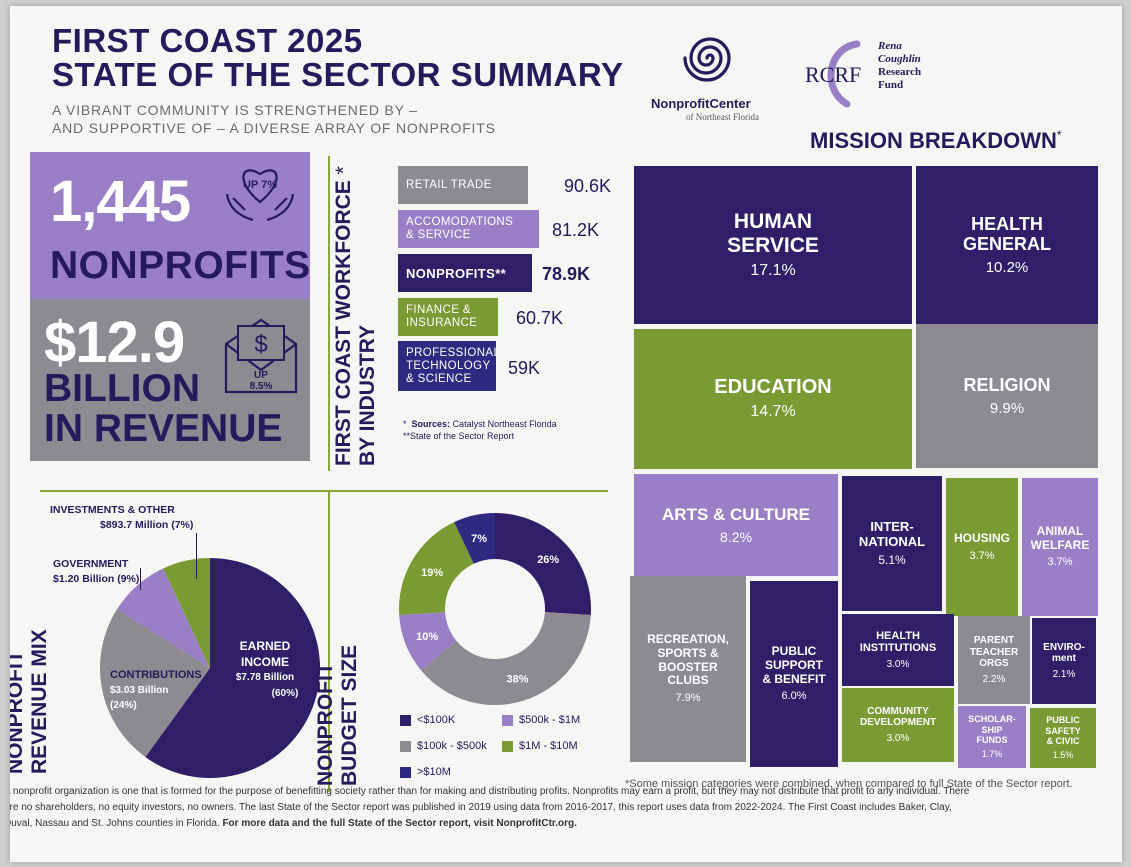 The width and height of the screenshot is (1131, 867). What do you see at coordinates (773, 233) in the screenshot?
I see `mission-tile-label: HUMAN SERVICE` at bounding box center [773, 233].